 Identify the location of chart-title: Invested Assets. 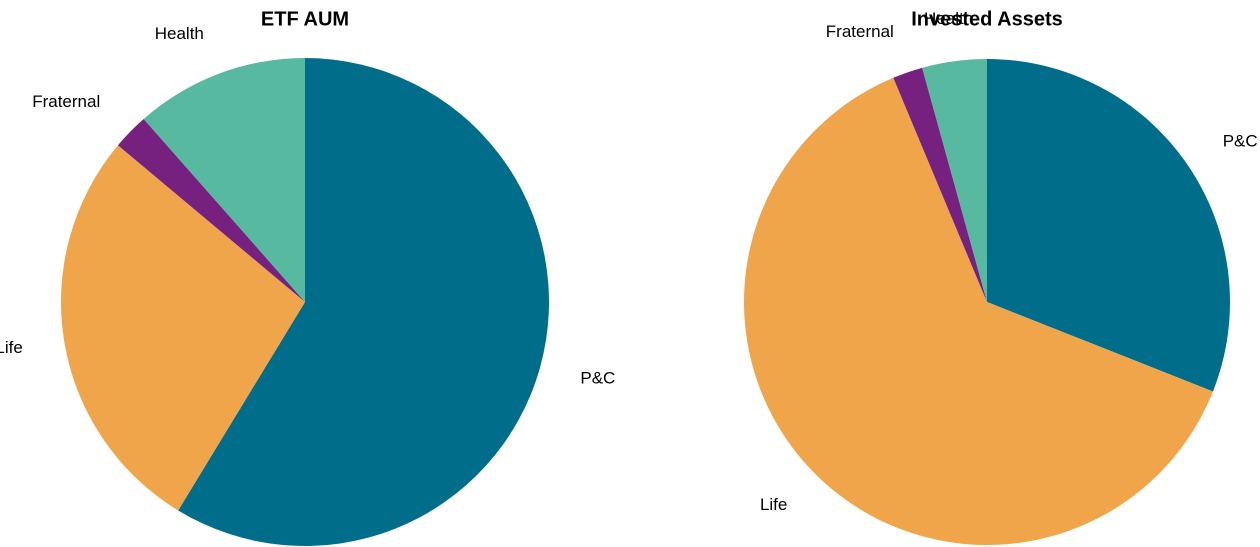
(987, 19).